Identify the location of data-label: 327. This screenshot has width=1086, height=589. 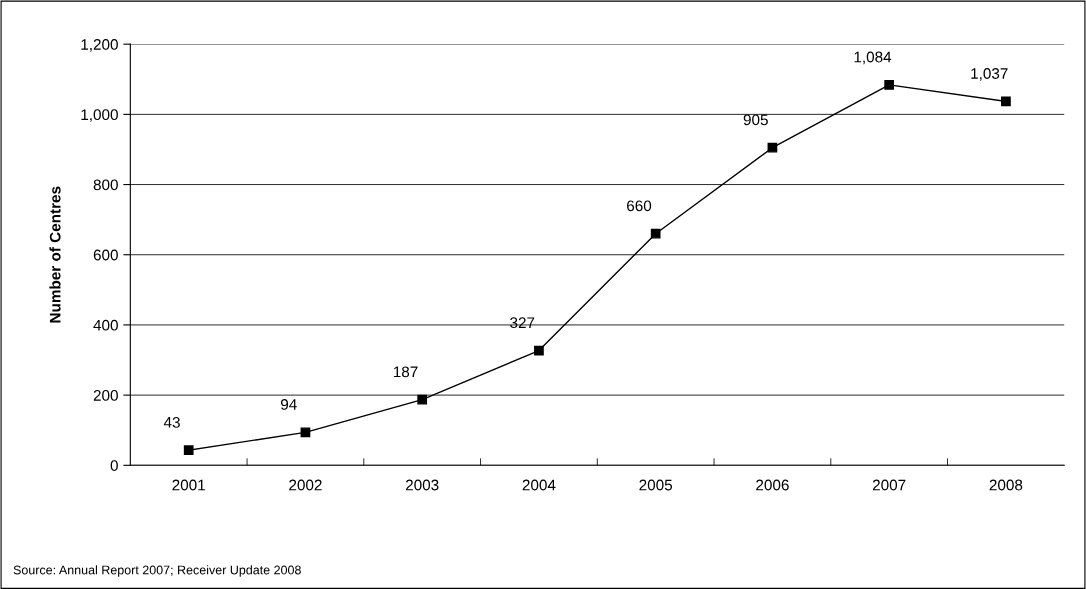
(522, 323).